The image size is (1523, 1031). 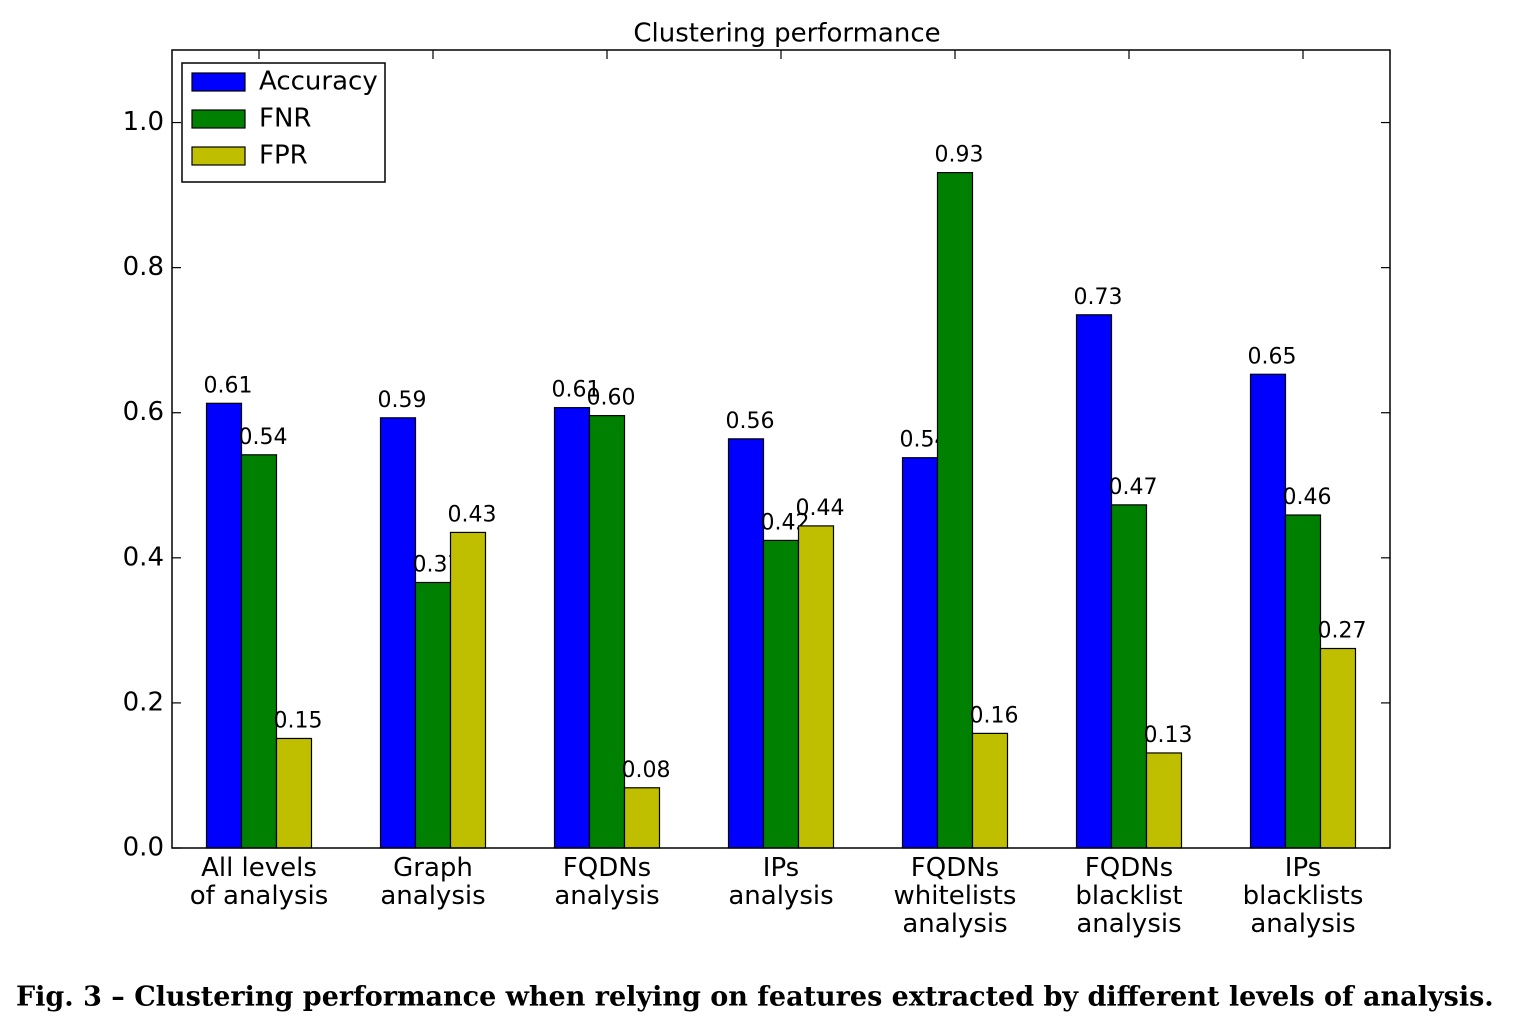 I want to click on y-tick-label: 0.4, so click(x=143, y=557).